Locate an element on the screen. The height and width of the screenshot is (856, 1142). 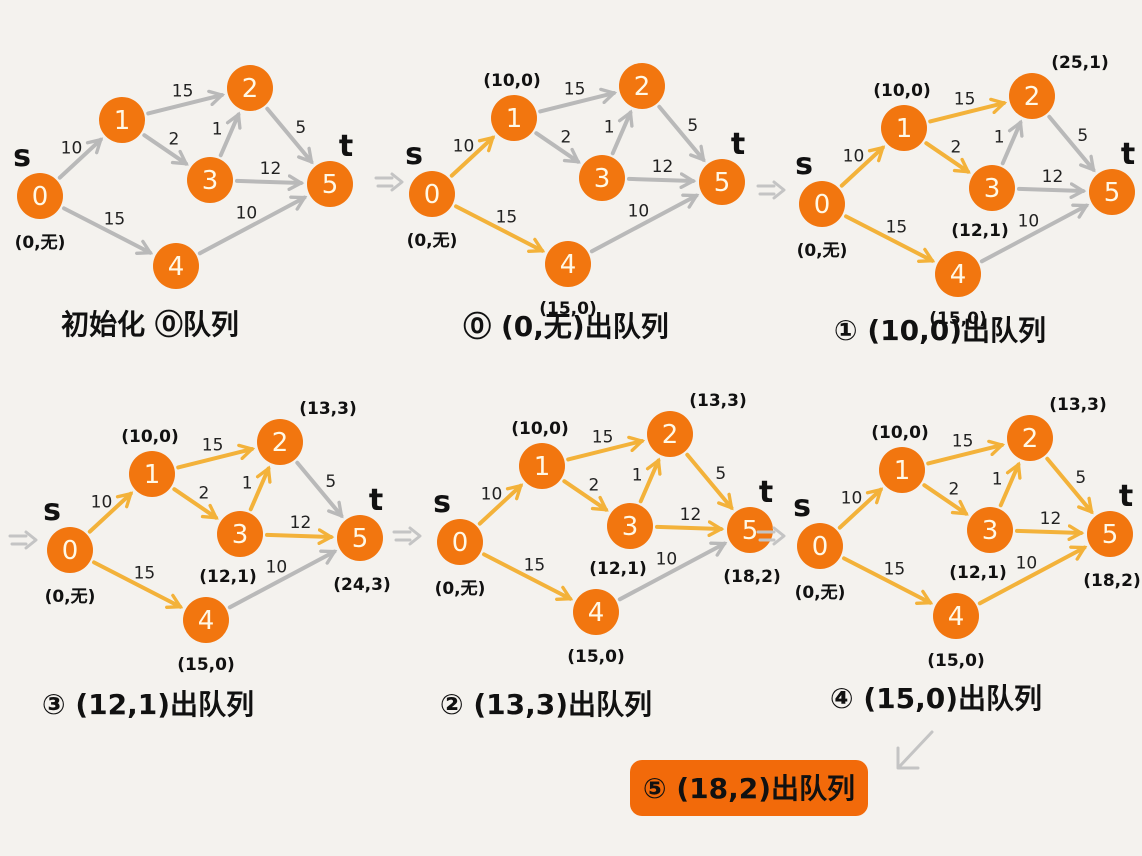
node-distance-label-5: (18,2) is located at coordinates (751, 577).